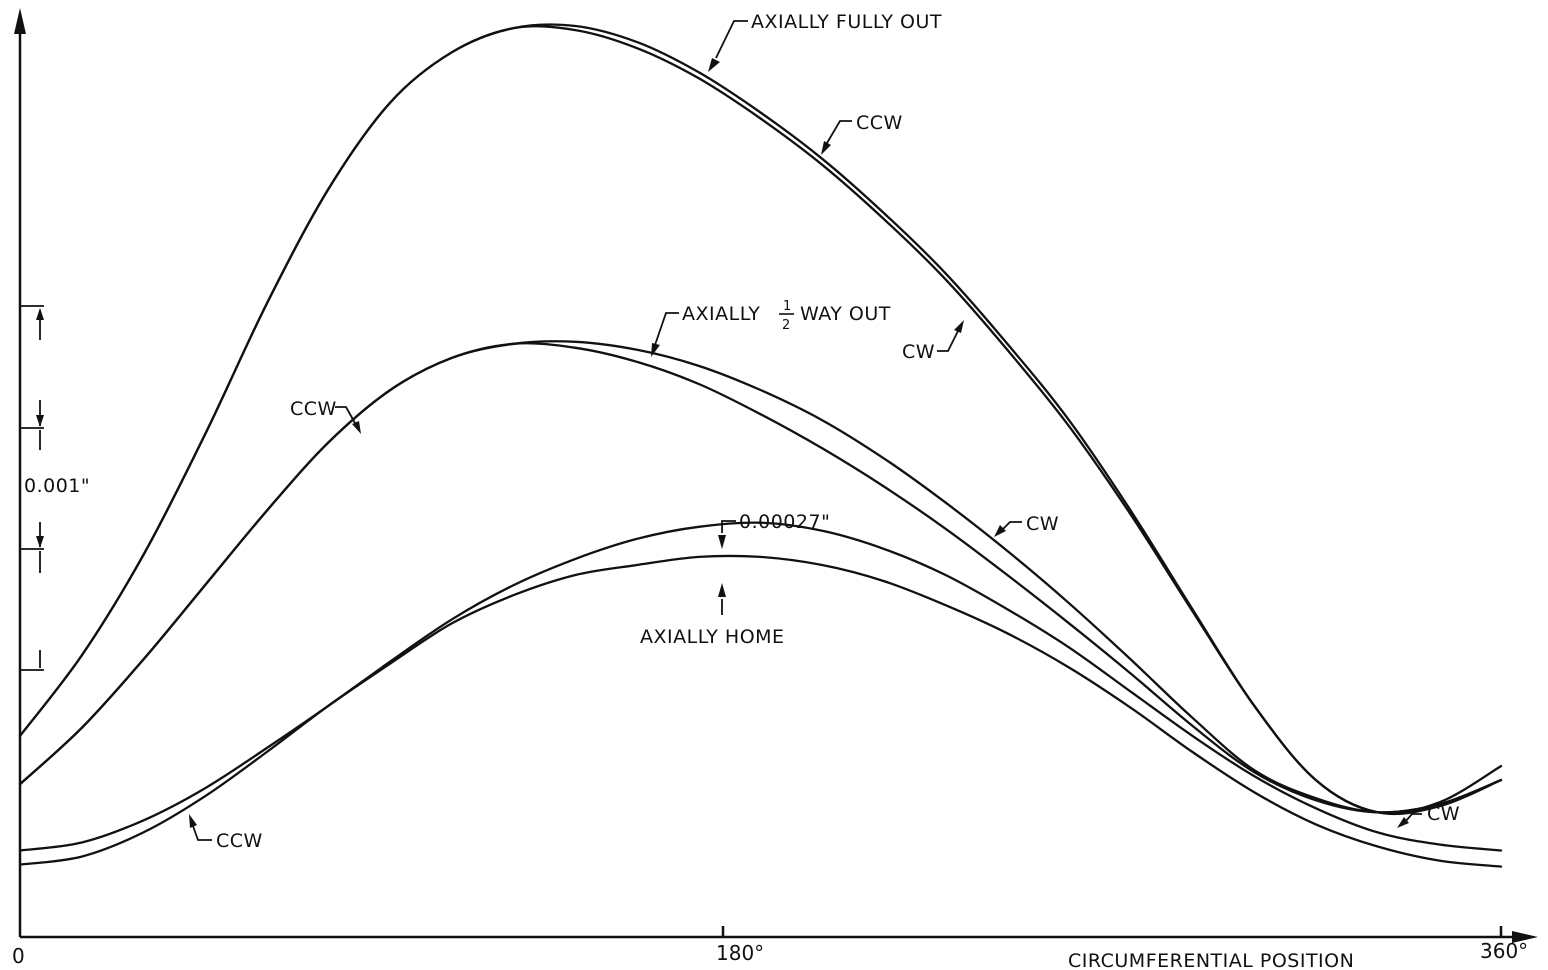 The width and height of the screenshot is (1548, 970). I want to click on x-tick-label-0: 0, so click(18, 956).